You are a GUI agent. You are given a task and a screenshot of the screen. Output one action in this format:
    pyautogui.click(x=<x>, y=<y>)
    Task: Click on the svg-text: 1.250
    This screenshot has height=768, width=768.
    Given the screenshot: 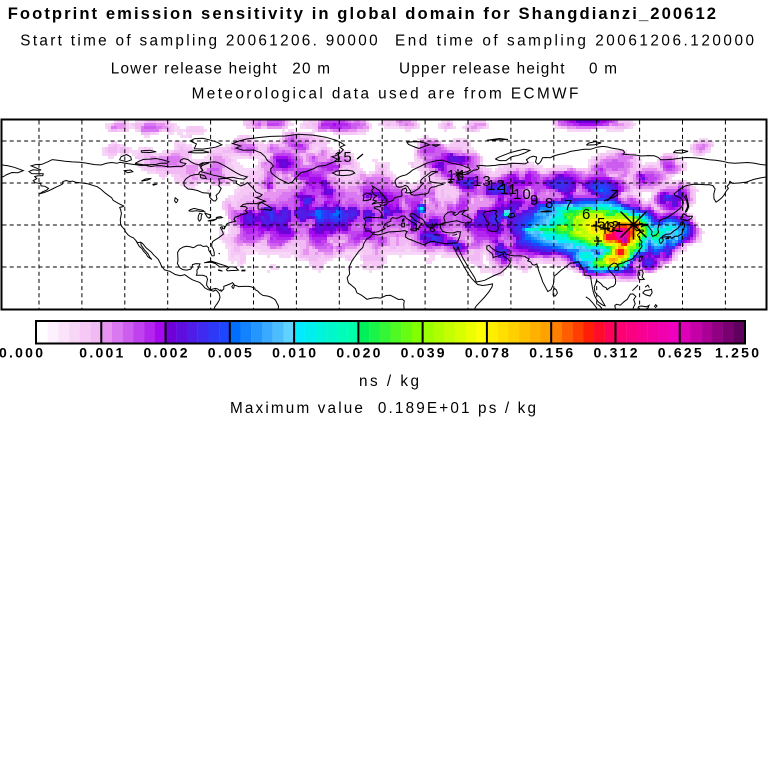 What is the action you would take?
    pyautogui.click(x=737, y=353)
    